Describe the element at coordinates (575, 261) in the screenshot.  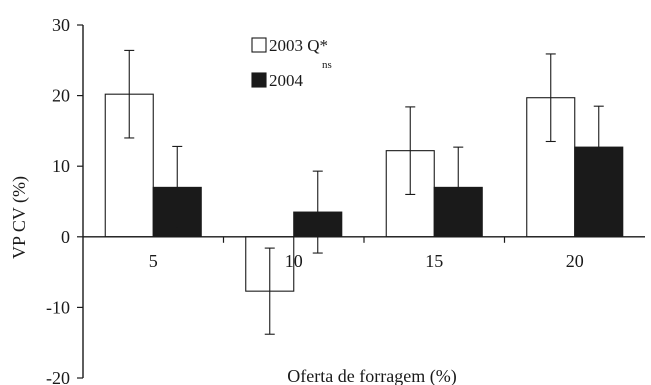
I see `x-tick-label: 20` at that location.